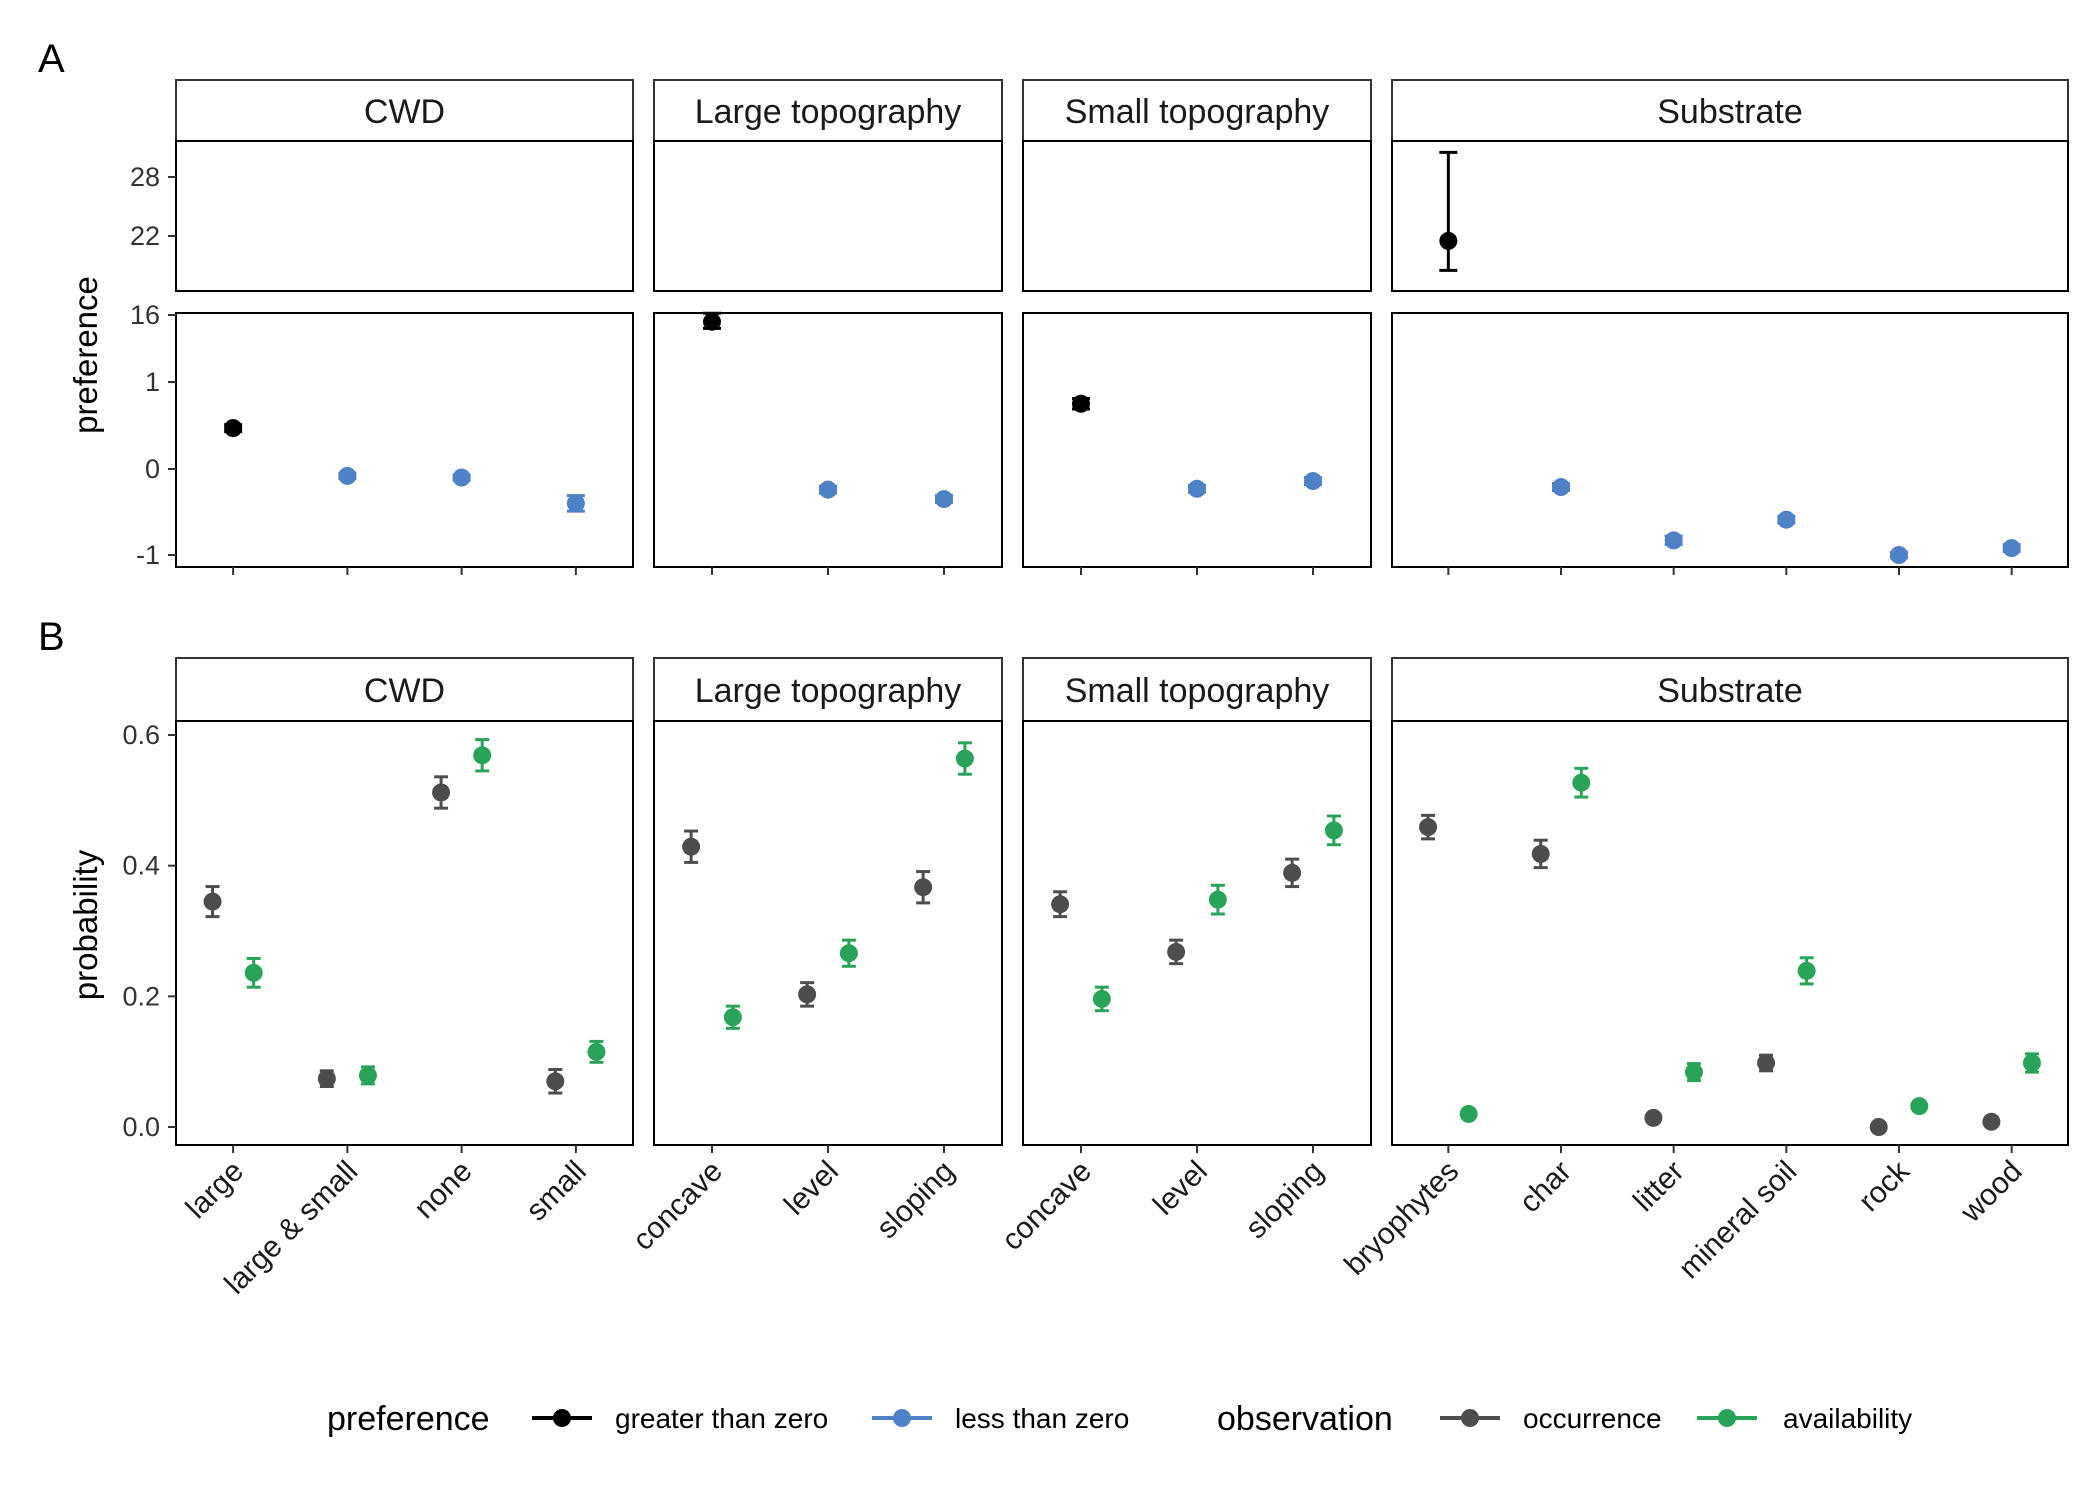  I want to click on y-tick-label: 22, so click(145, 236).